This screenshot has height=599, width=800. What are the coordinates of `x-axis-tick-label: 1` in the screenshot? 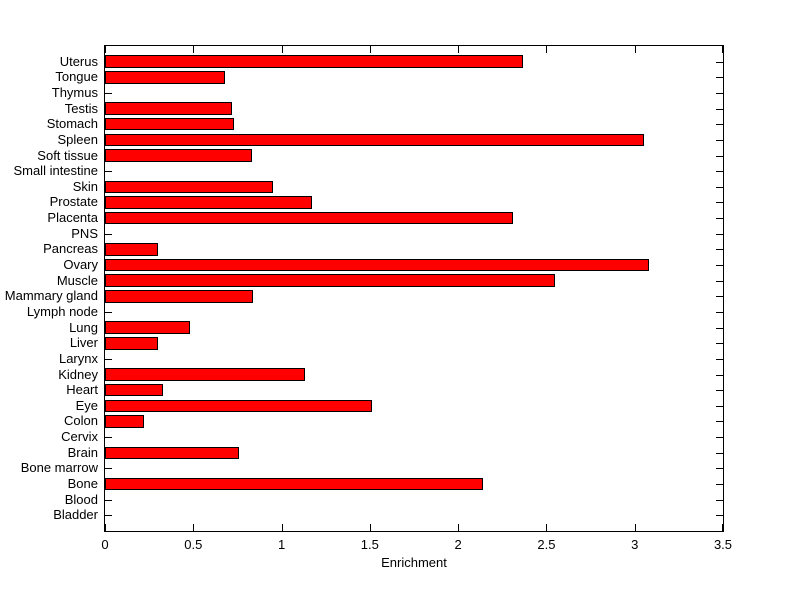 It's located at (281, 544).